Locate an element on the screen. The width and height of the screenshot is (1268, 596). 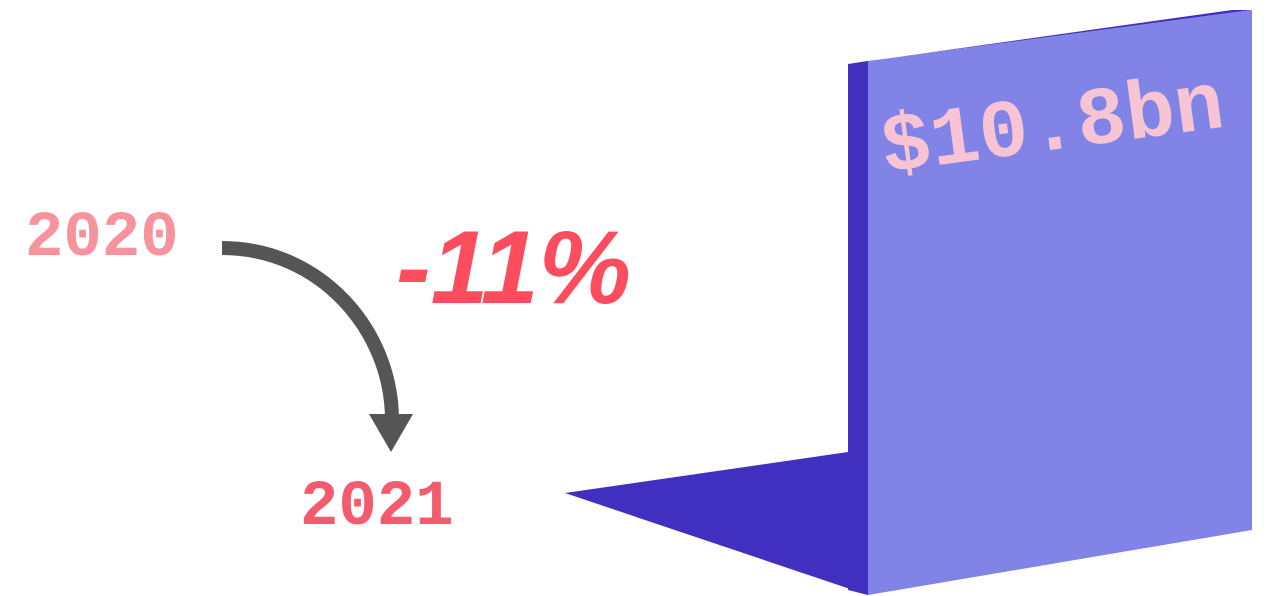
arrow-head is located at coordinates (391, 433).